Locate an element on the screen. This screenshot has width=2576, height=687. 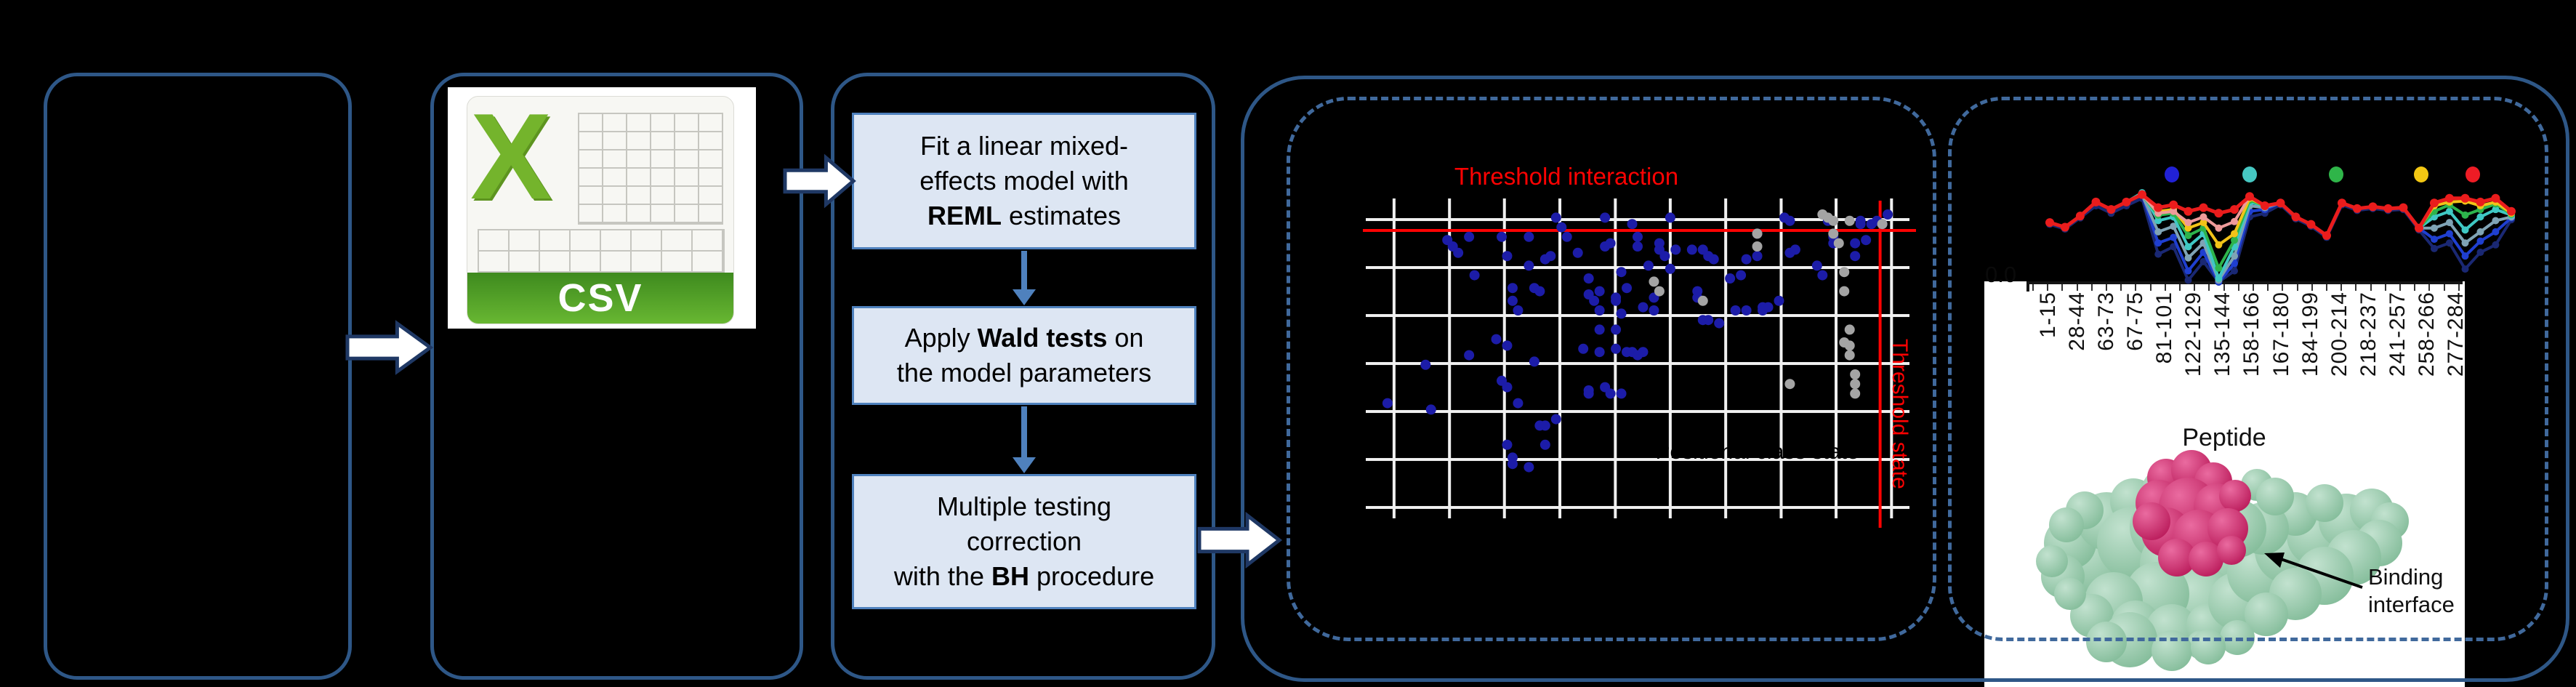
line-marker-cyan is located at coordinates (2480, 217).